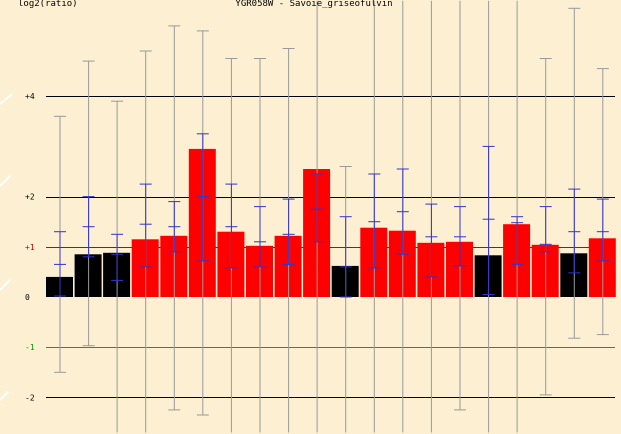 This screenshot has height=434, width=621. What do you see at coordinates (30, 347) in the screenshot?
I see `y-tick-label: -1` at bounding box center [30, 347].